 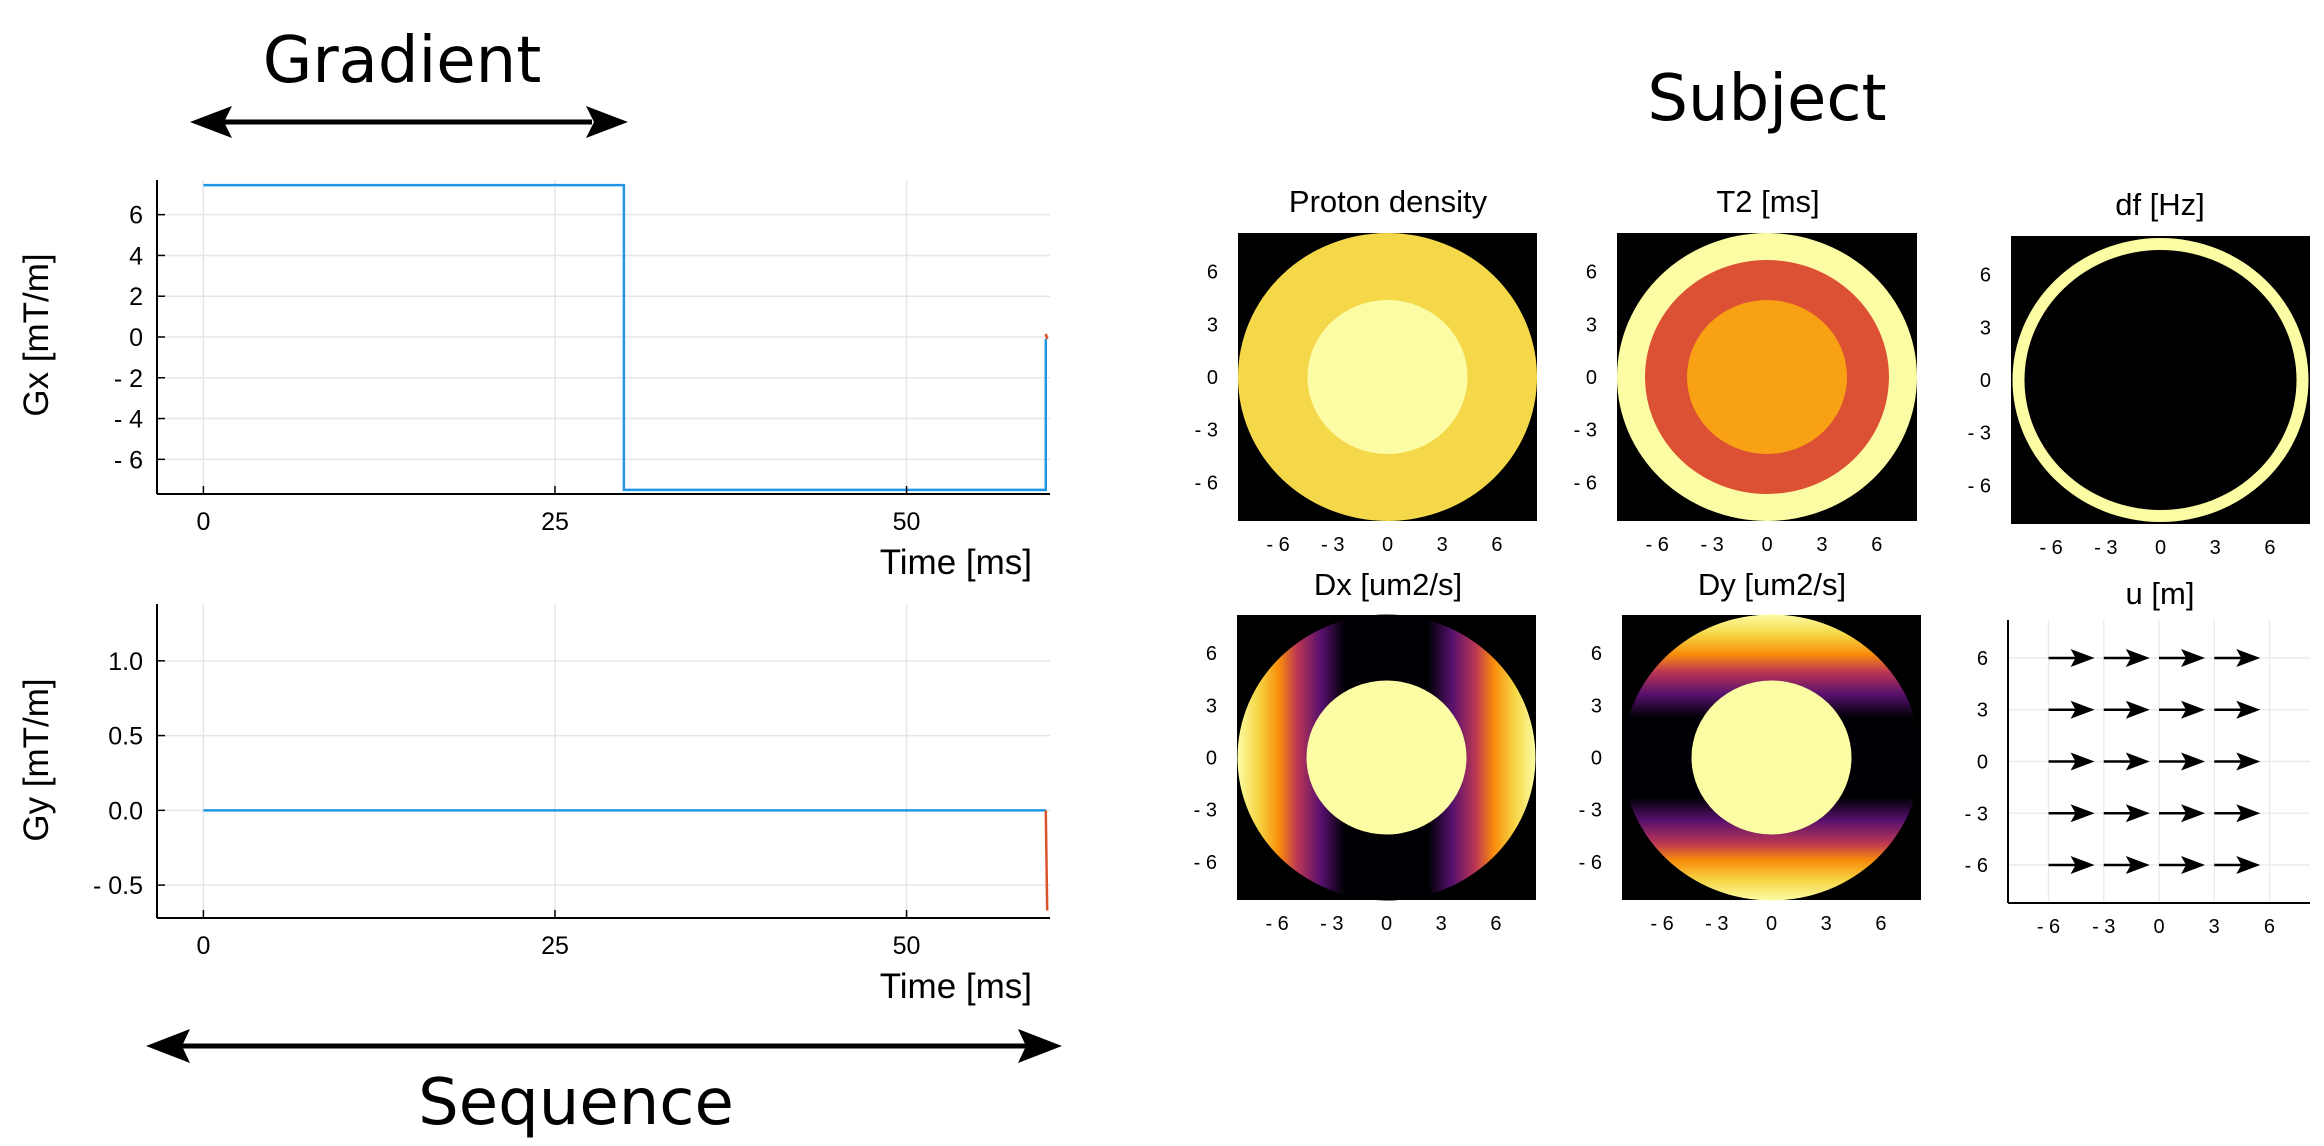 What do you see at coordinates (2160, 380) in the screenshot?
I see `df-inner-disk` at bounding box center [2160, 380].